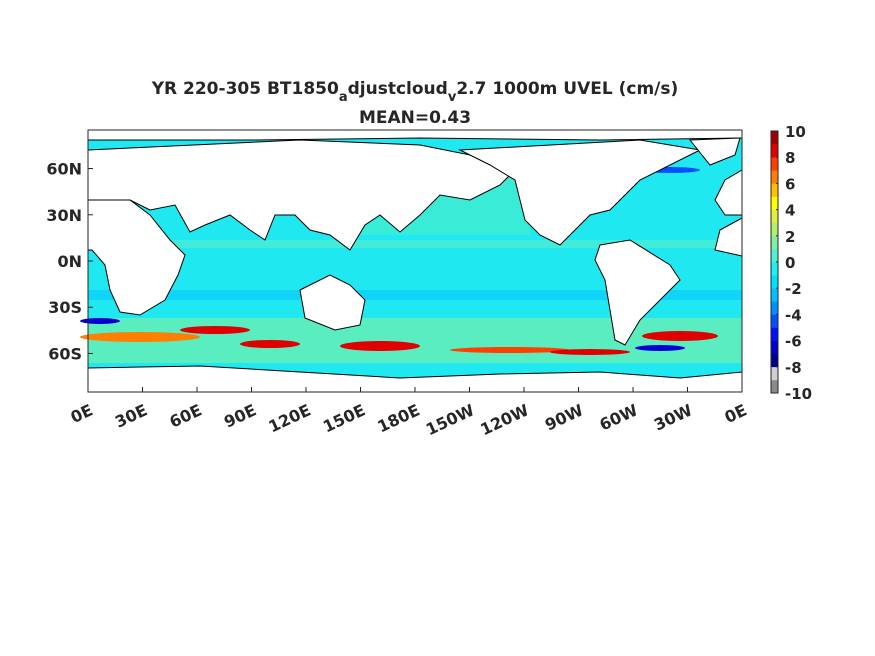  Describe the element at coordinates (343, 97) in the screenshot. I see `title-subscript: a` at that location.